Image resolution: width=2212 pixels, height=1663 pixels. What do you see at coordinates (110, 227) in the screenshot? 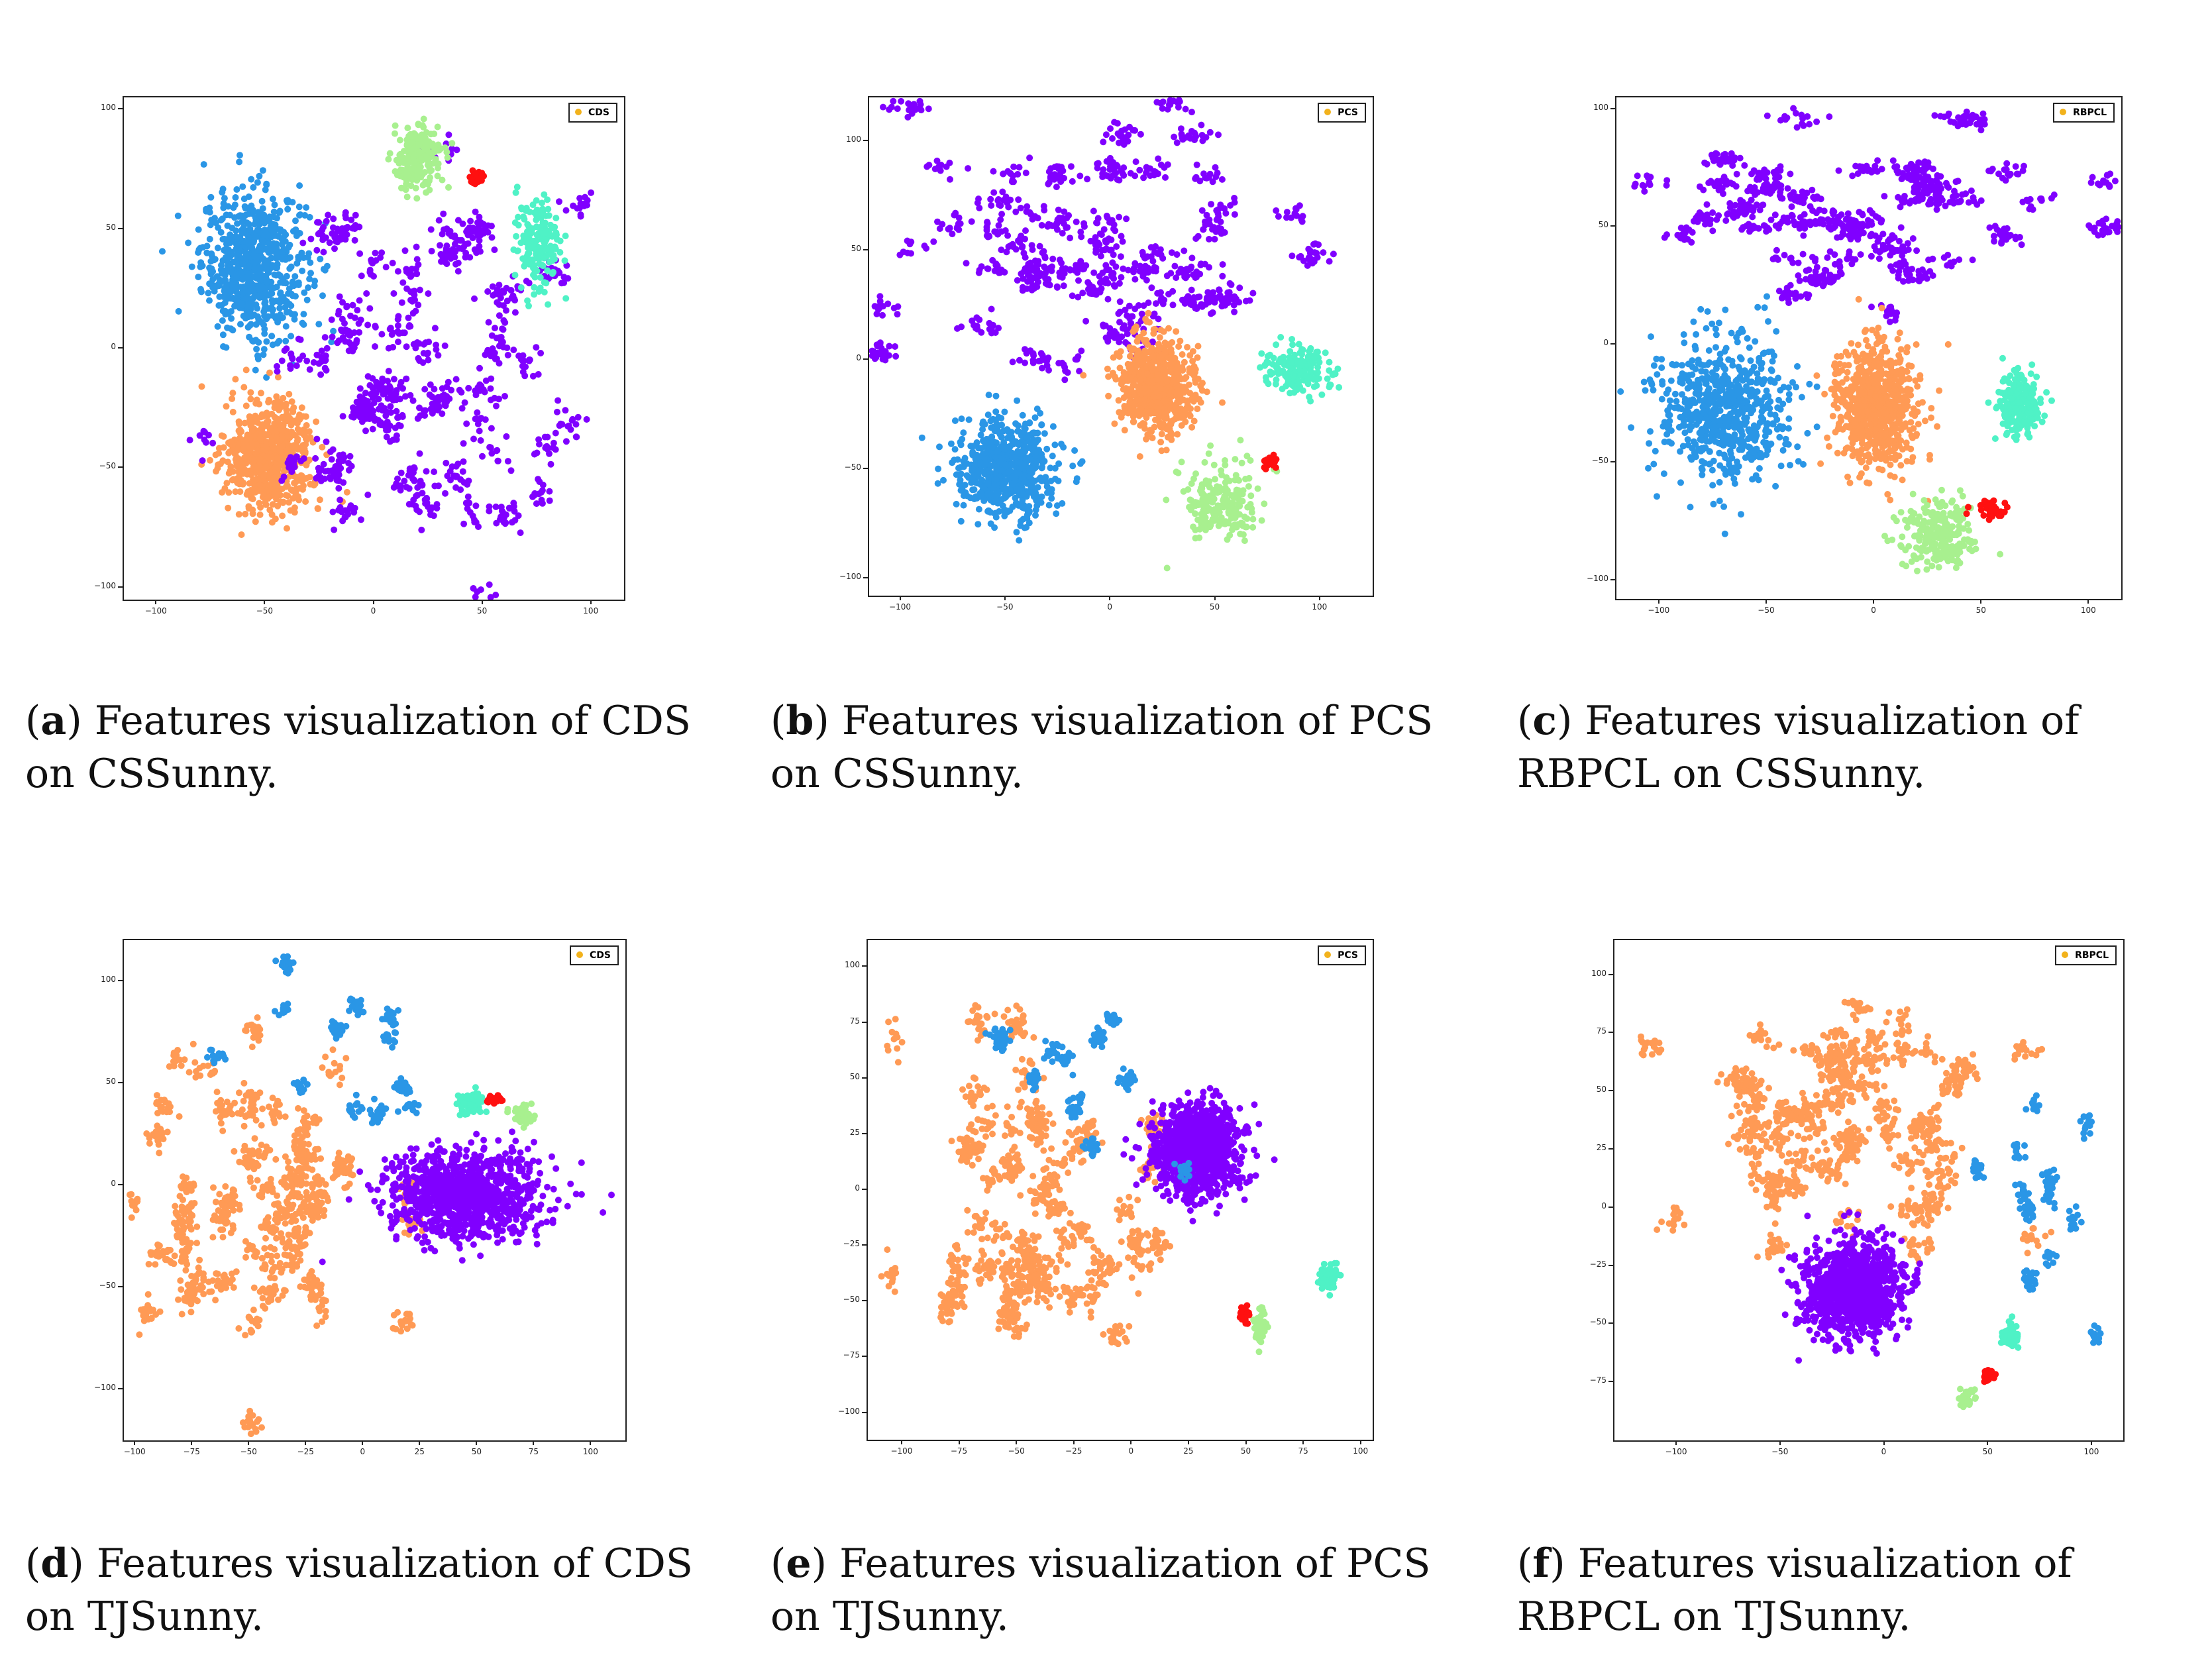
I see `y-tick-label: 50` at bounding box center [110, 227].